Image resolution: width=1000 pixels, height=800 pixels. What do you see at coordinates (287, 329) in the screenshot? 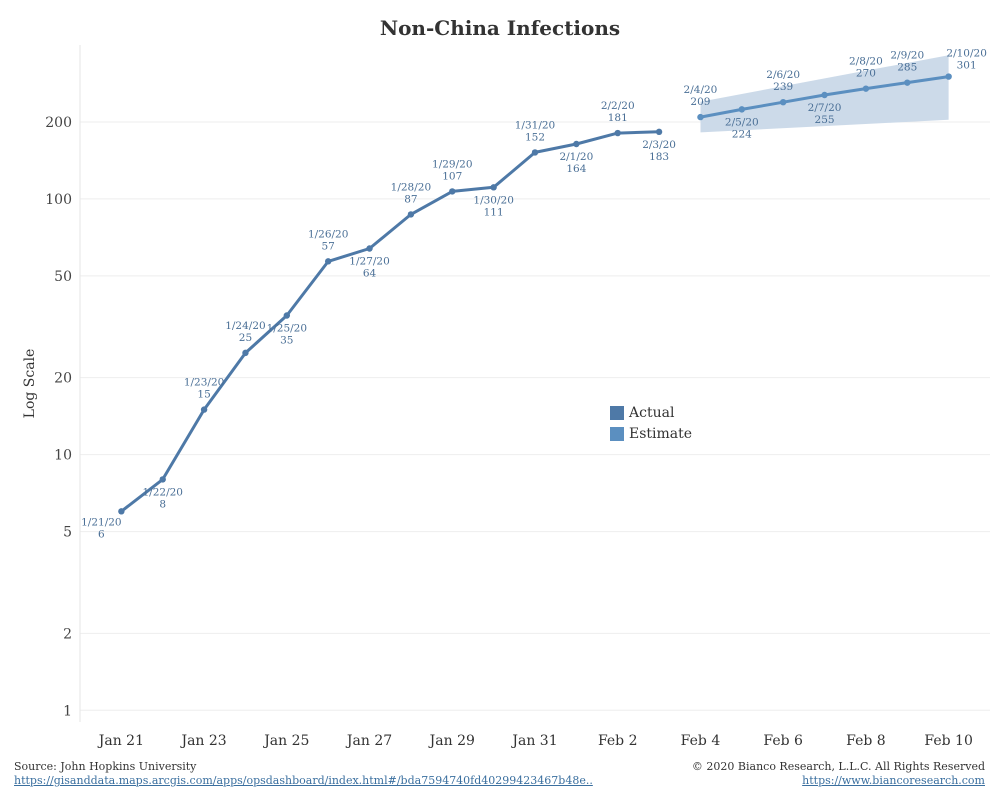
I see `data-label-date: 1/25/20` at bounding box center [287, 329].